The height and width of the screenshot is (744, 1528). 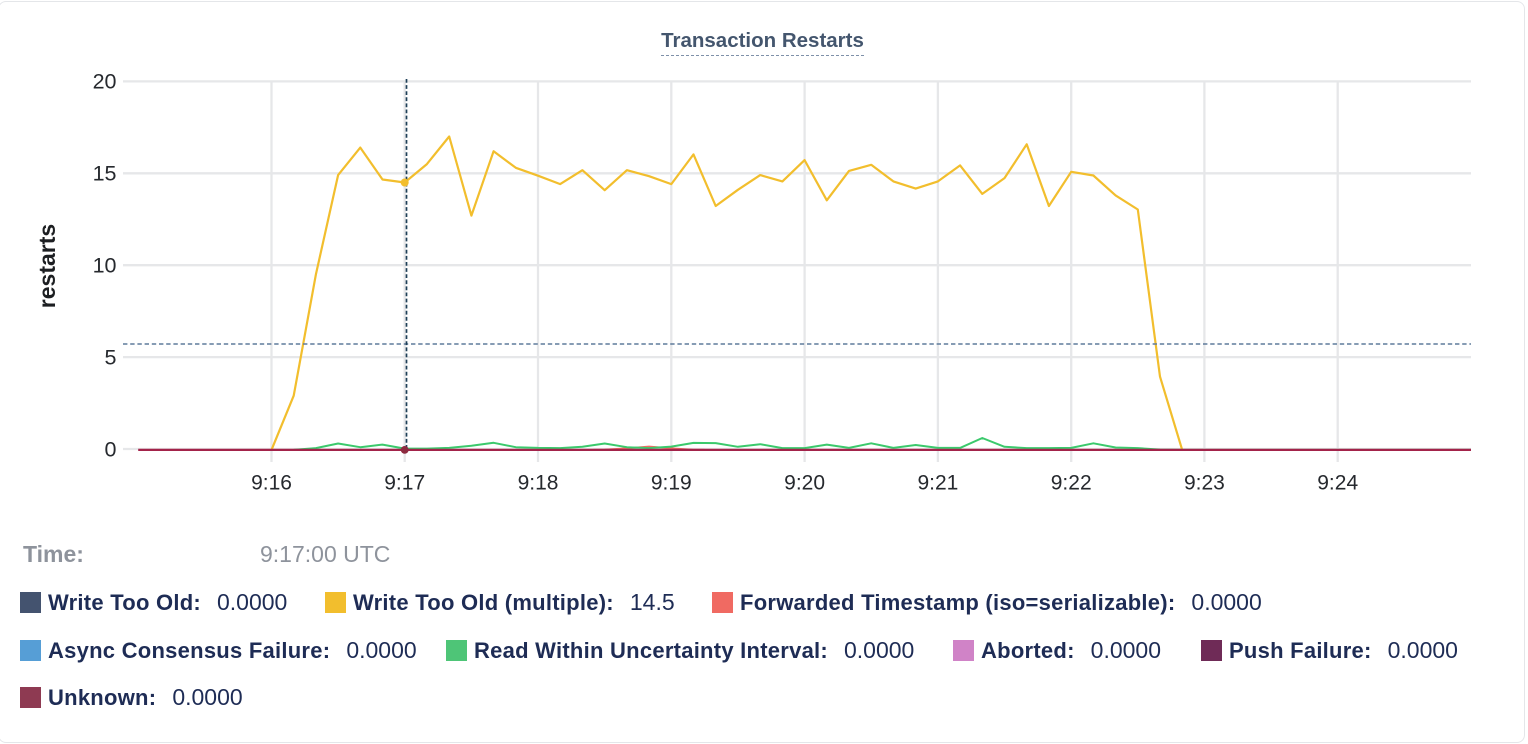 I want to click on svg-text: 9:19, so click(x=671, y=483).